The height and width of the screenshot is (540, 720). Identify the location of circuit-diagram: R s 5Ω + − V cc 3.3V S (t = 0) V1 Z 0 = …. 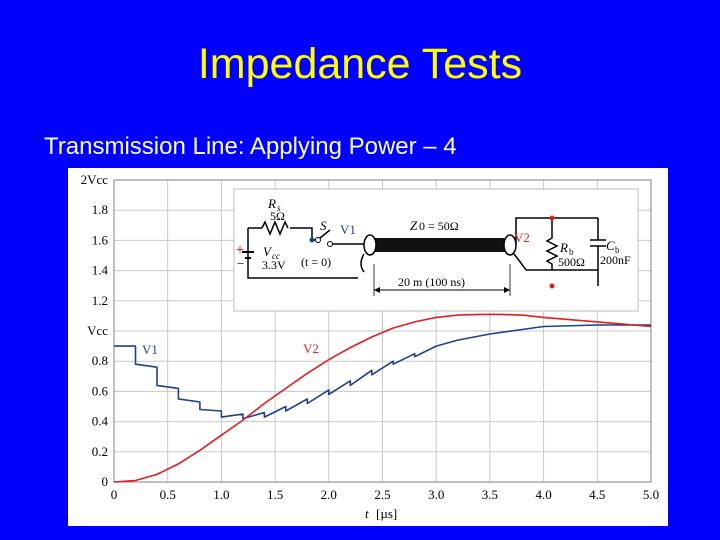
(436, 250).